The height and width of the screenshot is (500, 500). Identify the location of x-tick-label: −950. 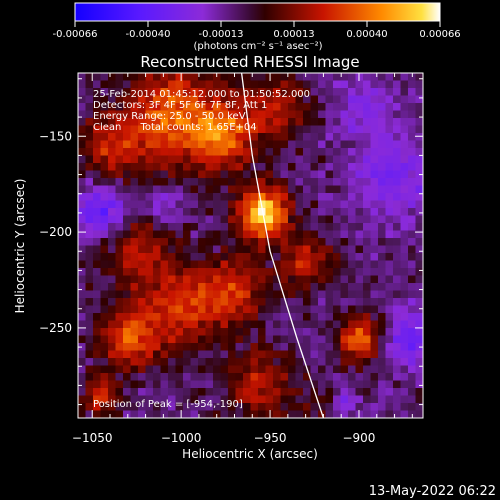
(270, 438).